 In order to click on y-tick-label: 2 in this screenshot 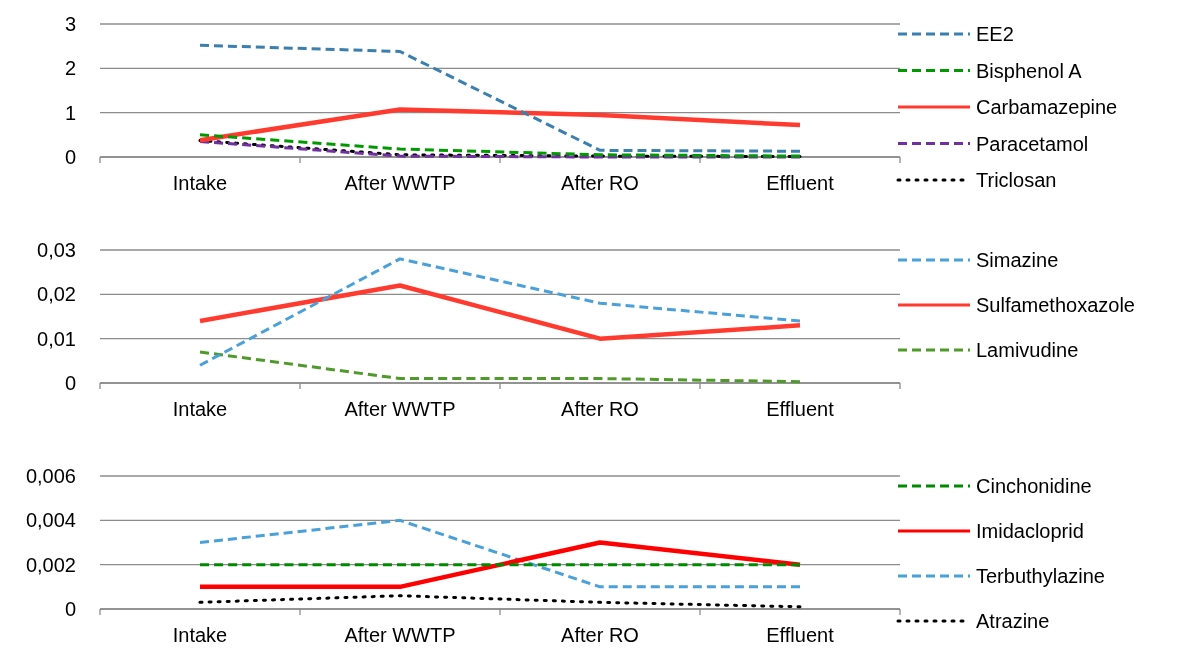, I will do `click(70, 68)`.